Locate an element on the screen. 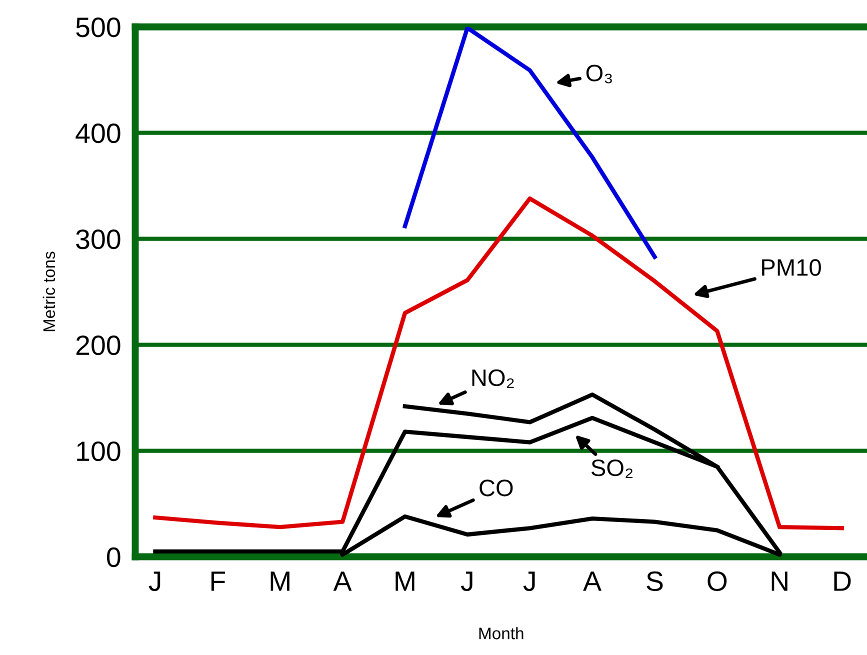  y-axis-title: Metric tons is located at coordinates (49, 292).